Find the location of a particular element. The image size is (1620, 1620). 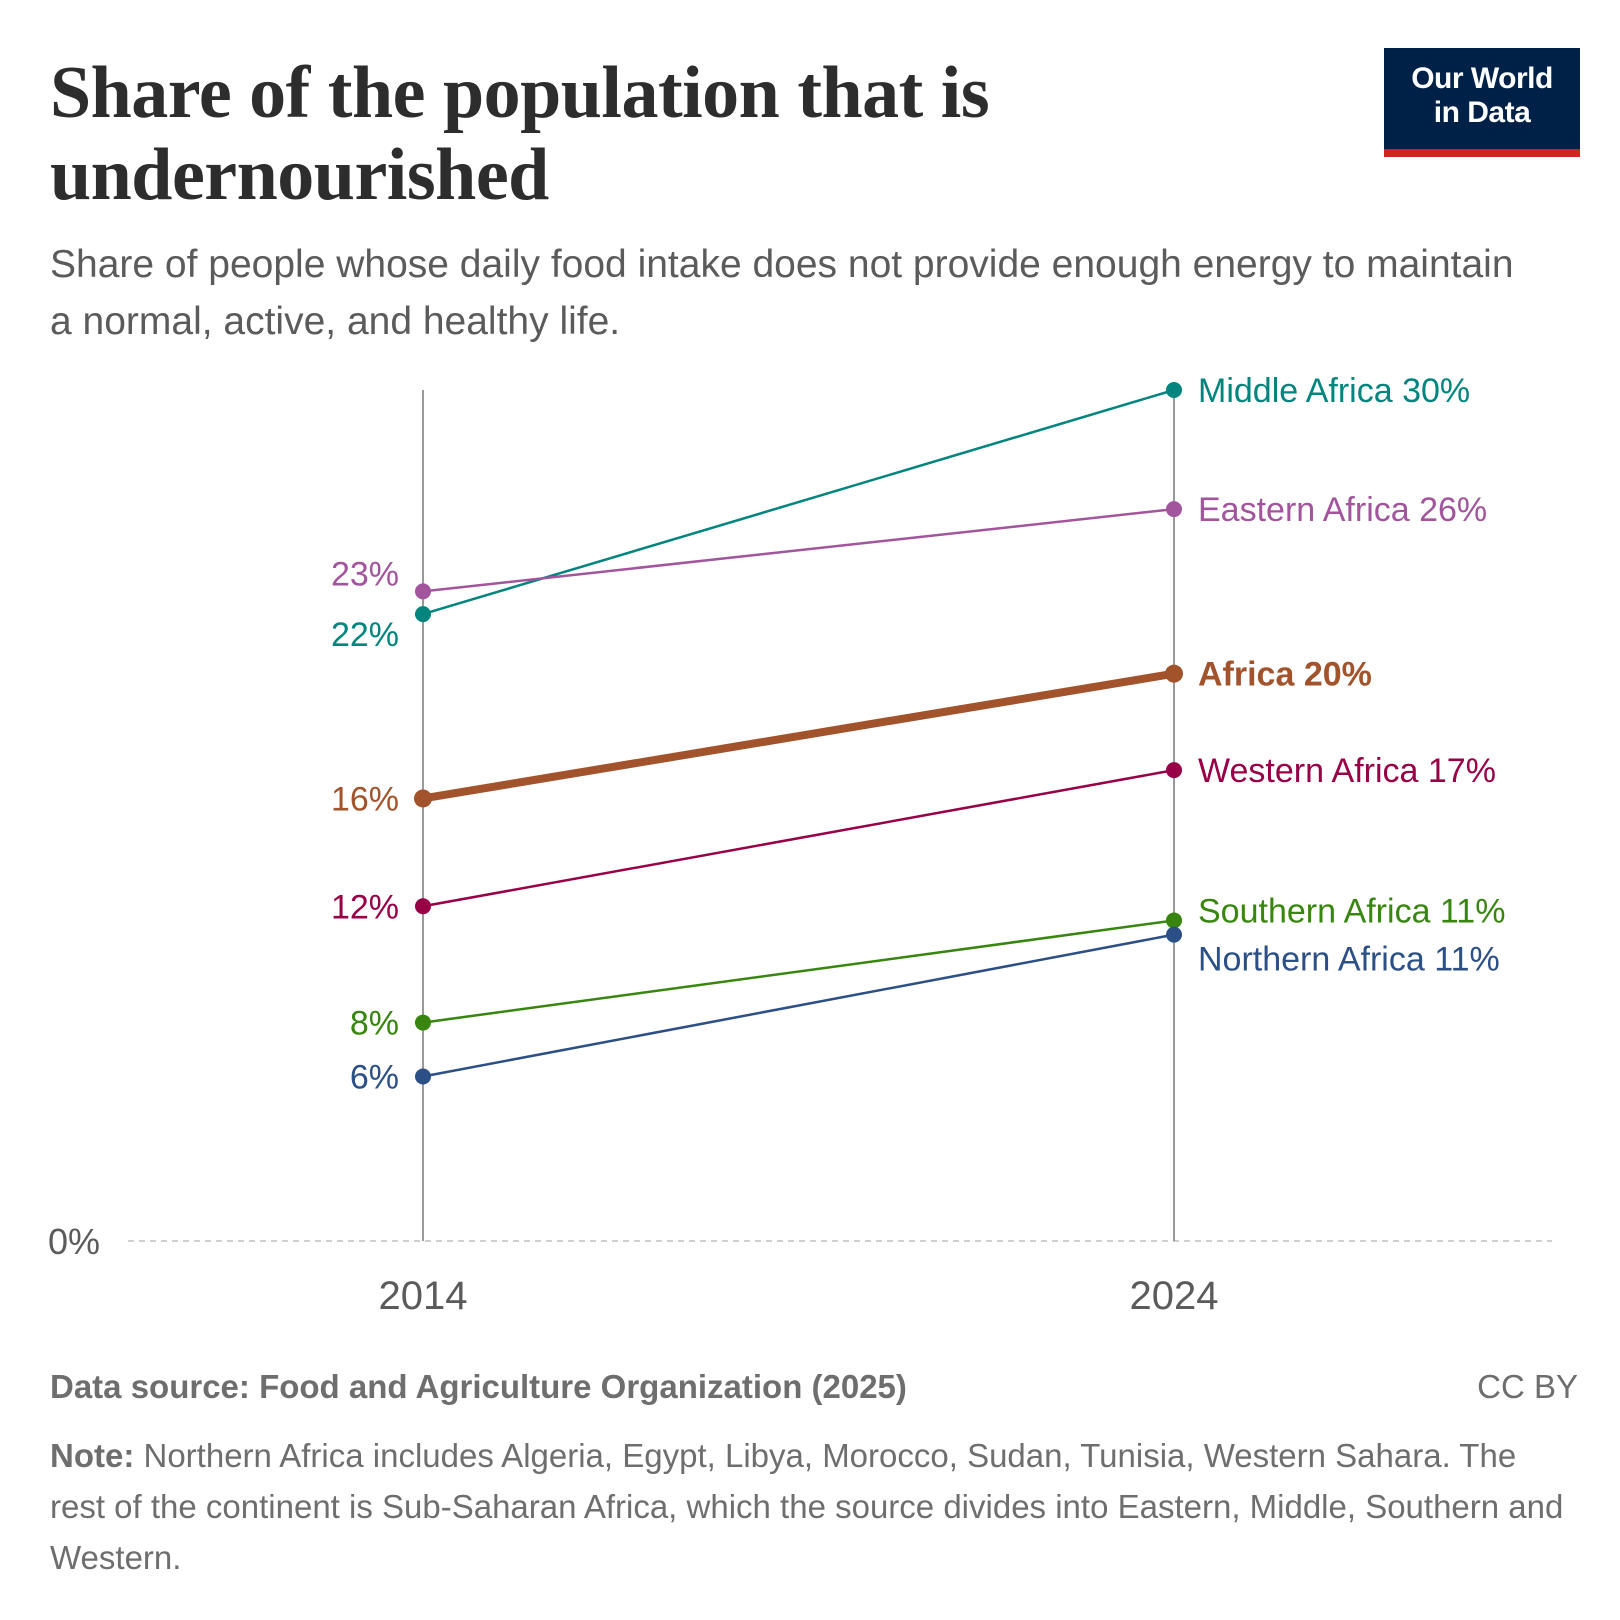

end-series-label: Western Africa 17% is located at coordinates (1347, 771).